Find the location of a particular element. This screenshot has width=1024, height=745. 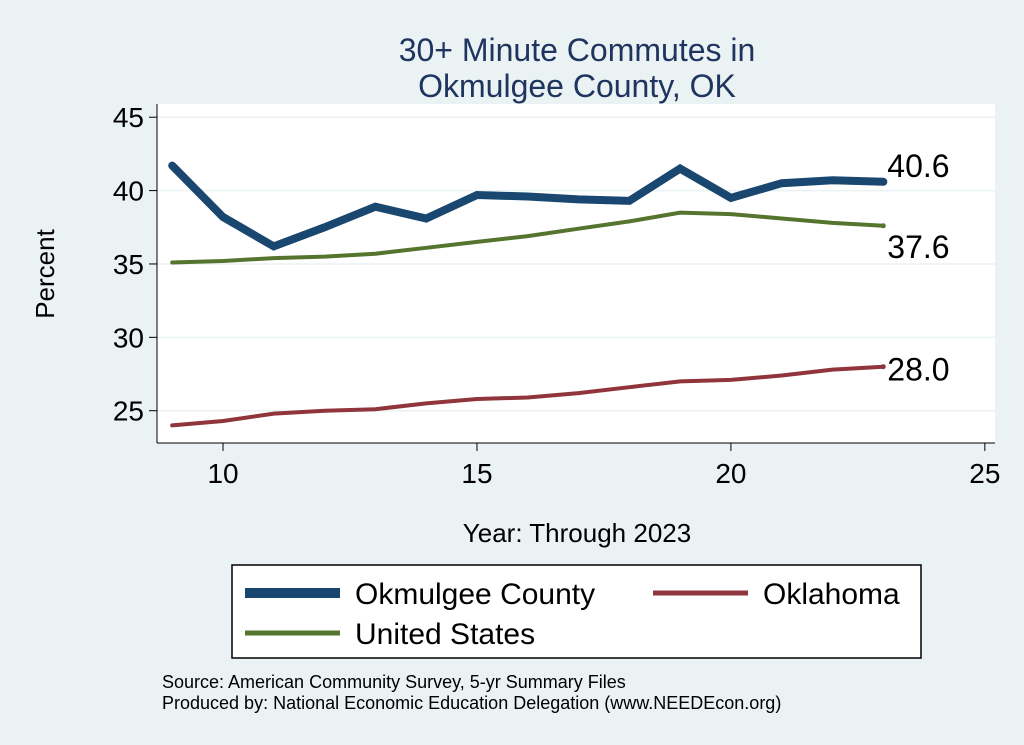

chart-title-line-2: Okmulgee County, OK is located at coordinates (577, 86).